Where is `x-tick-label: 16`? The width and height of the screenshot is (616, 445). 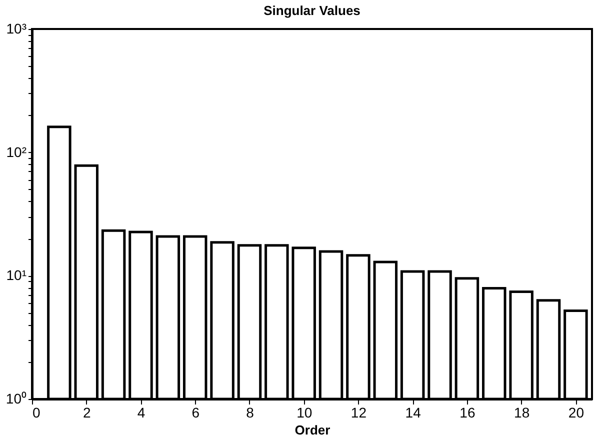 x-tick-label: 16 is located at coordinates (468, 412).